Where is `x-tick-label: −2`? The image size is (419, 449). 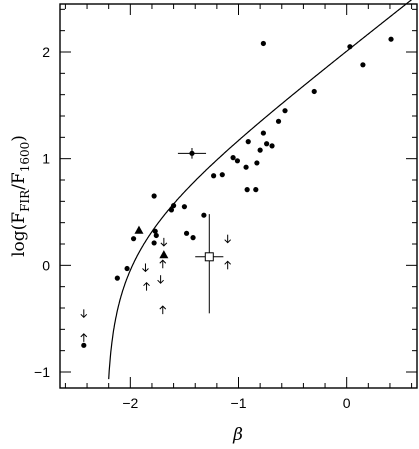
x-tick-label: −2 is located at coordinates (130, 403).